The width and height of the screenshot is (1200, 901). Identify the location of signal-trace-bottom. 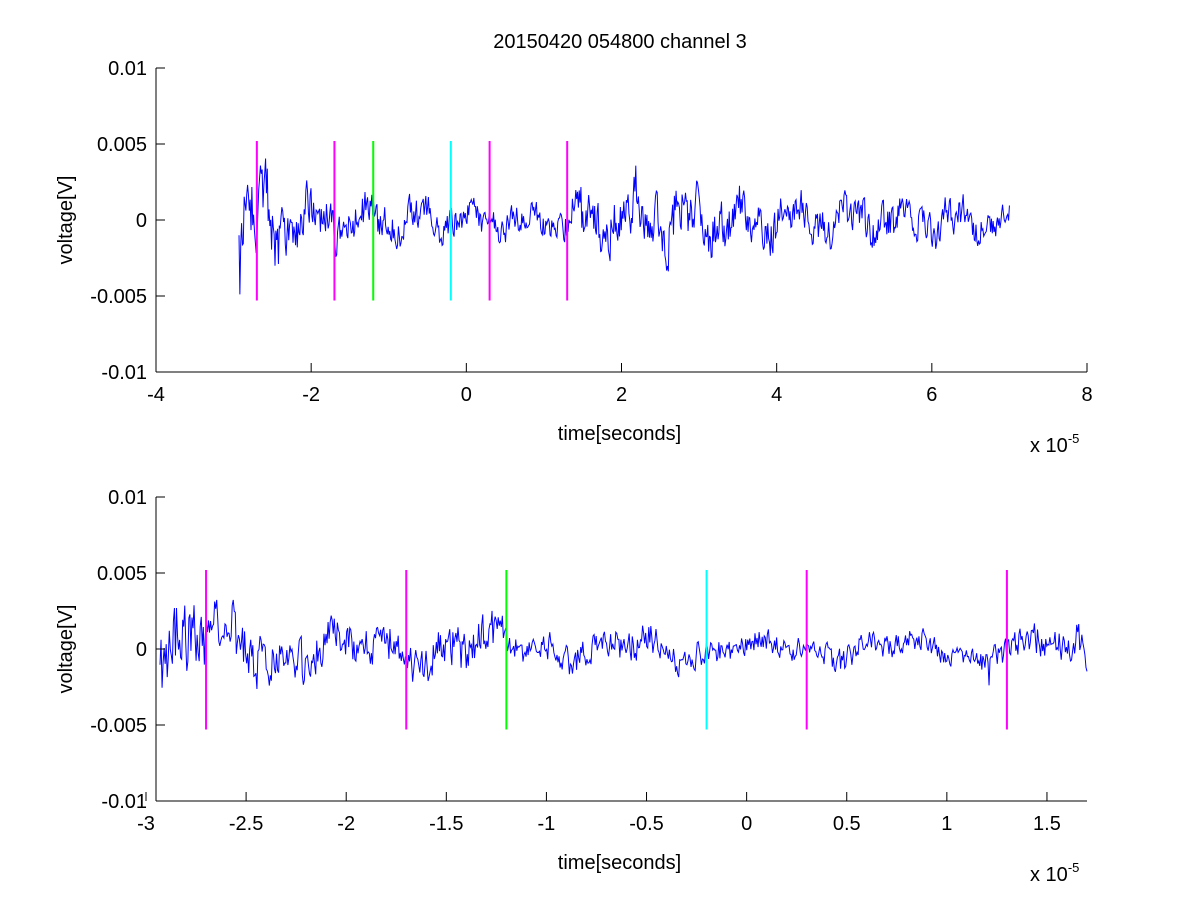
(623, 644).